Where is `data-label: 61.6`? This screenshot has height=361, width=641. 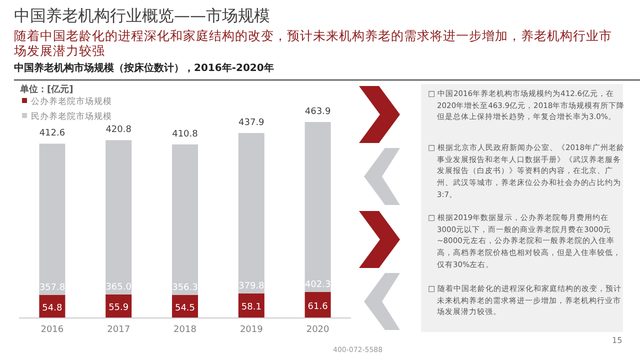 data-label: 61.6 is located at coordinates (318, 307).